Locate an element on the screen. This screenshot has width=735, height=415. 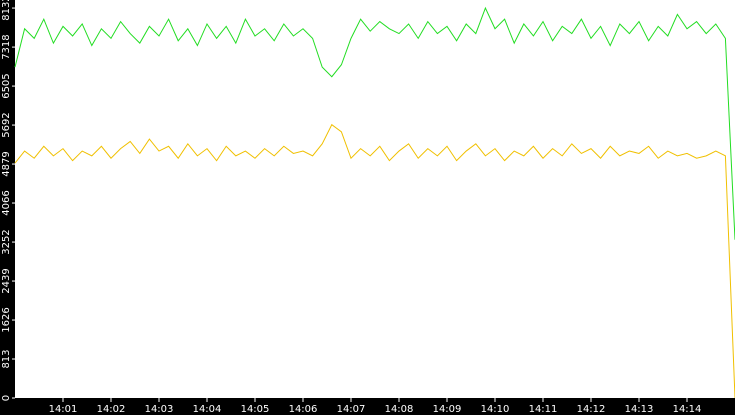
x-tick-label: 14:07 is located at coordinates (351, 409).